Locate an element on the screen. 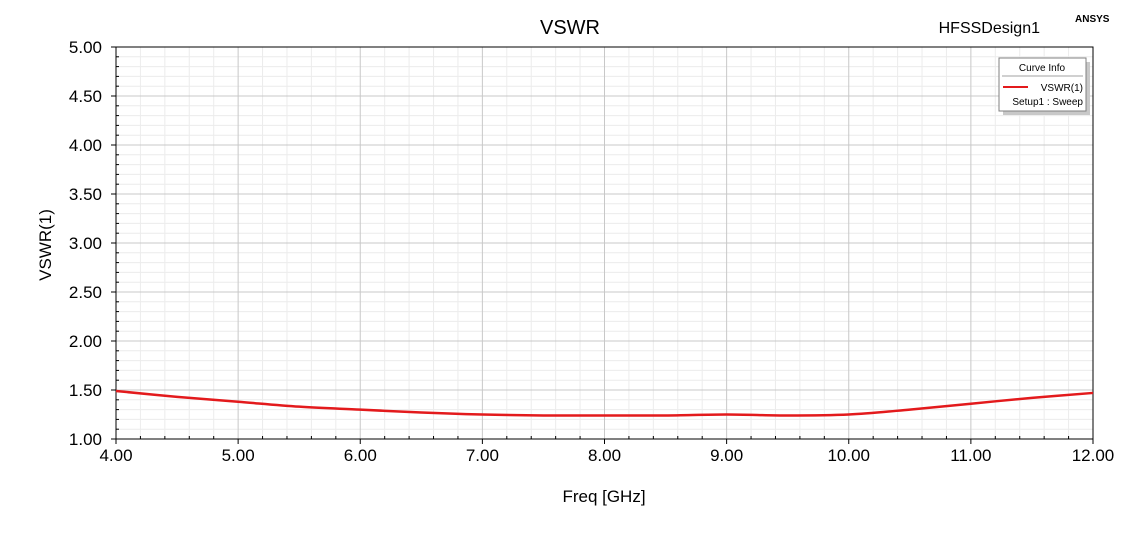 This screenshot has width=1141, height=545. legend-series-subtitle: Setup1 : Sweep is located at coordinates (1047, 102).